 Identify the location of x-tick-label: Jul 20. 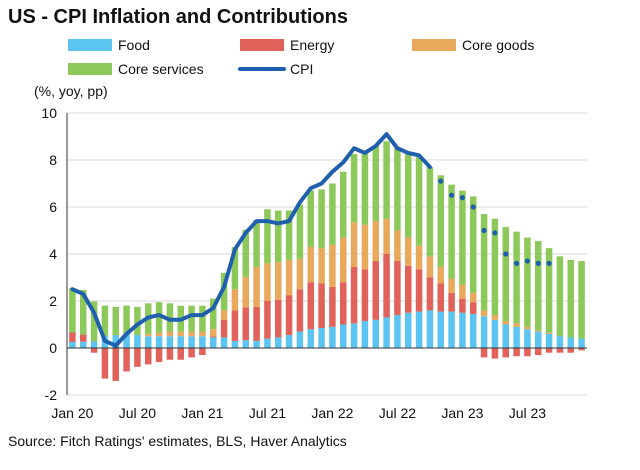
(138, 413).